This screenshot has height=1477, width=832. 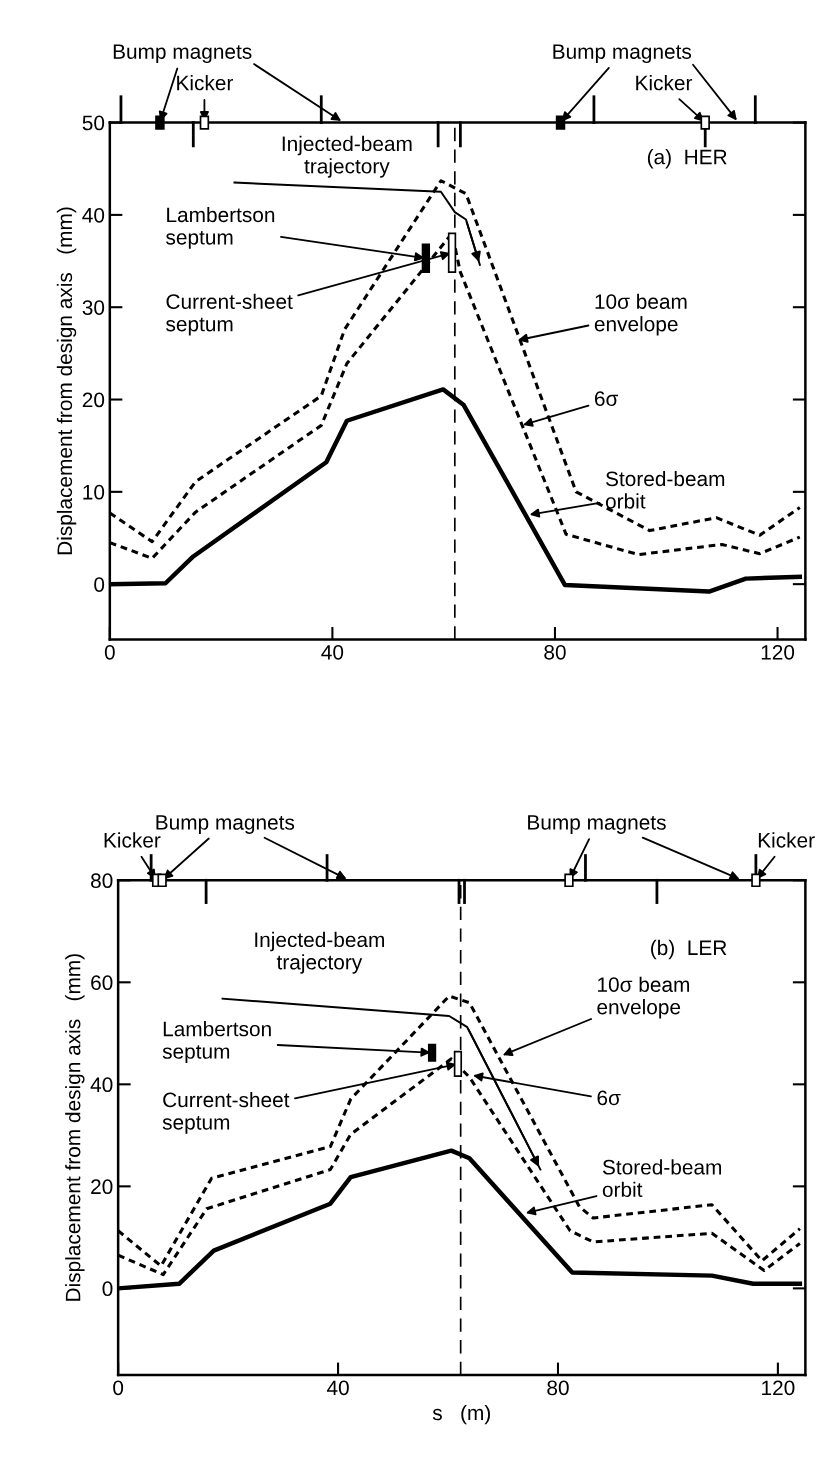 What do you see at coordinates (93, 123) in the screenshot?
I see `y-tick-label: 50` at bounding box center [93, 123].